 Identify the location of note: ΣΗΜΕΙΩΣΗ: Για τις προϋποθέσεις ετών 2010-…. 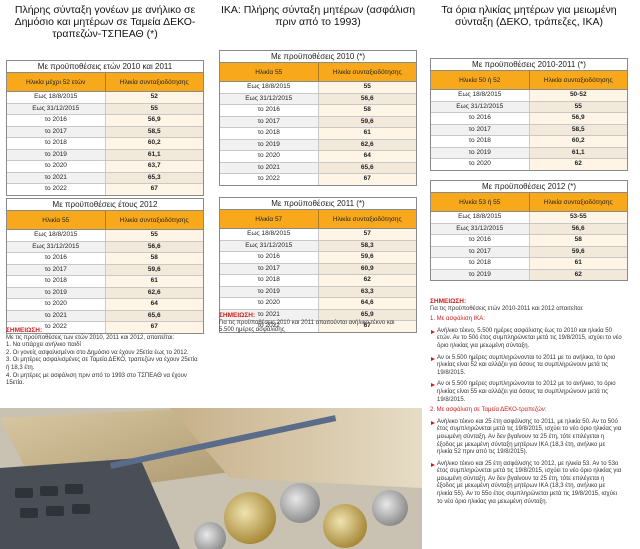
(526, 402).